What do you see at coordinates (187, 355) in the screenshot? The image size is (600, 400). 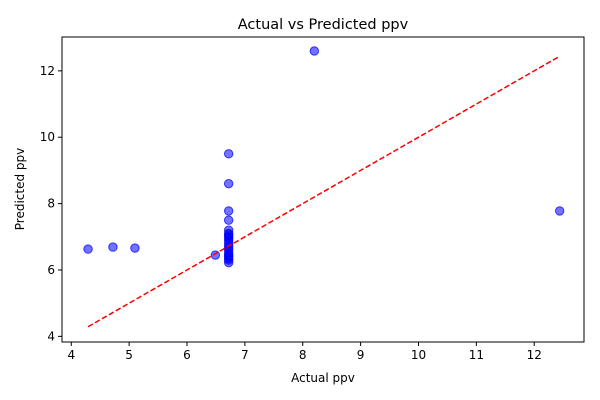 I see `x-tick-label: 6` at bounding box center [187, 355].